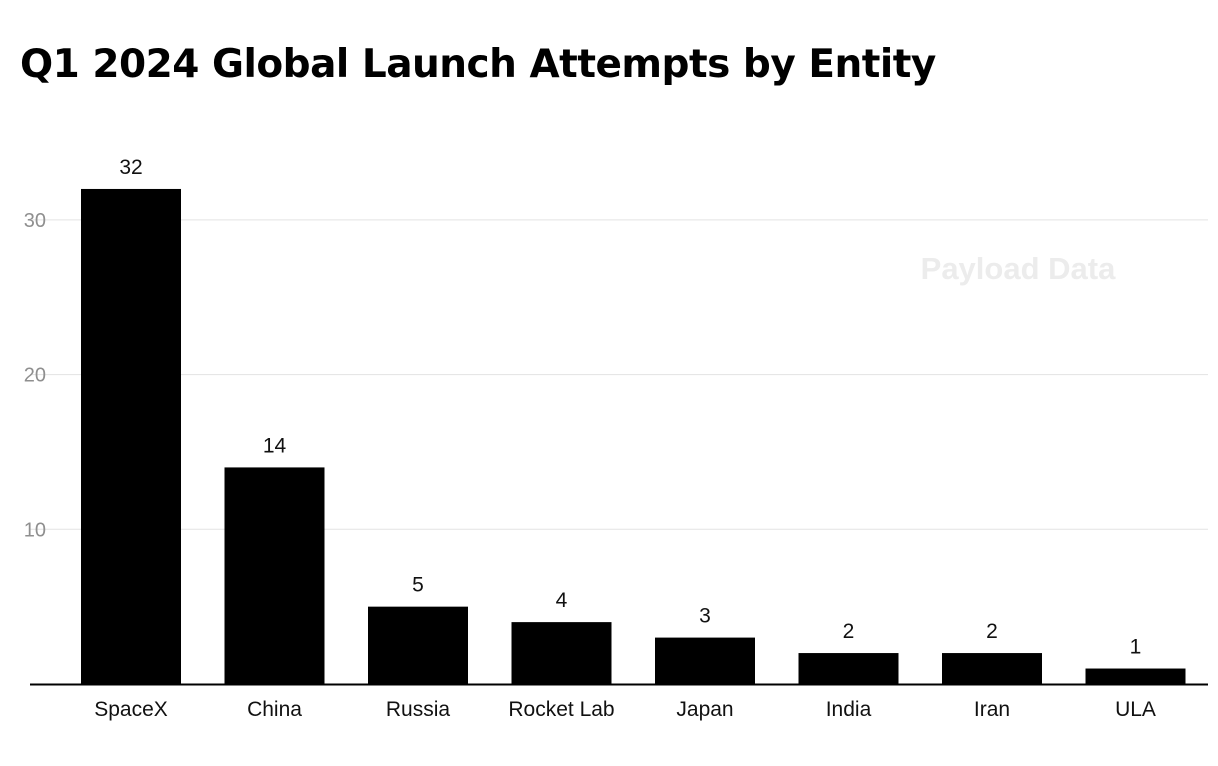 This screenshot has width=1218, height=766. I want to click on bar-russia, so click(418, 645).